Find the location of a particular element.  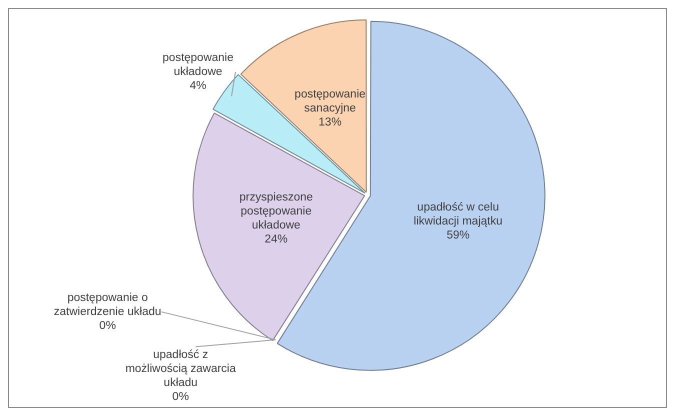

slice-label: upadłość w celu likwidacji majątku is located at coordinates (458, 214).